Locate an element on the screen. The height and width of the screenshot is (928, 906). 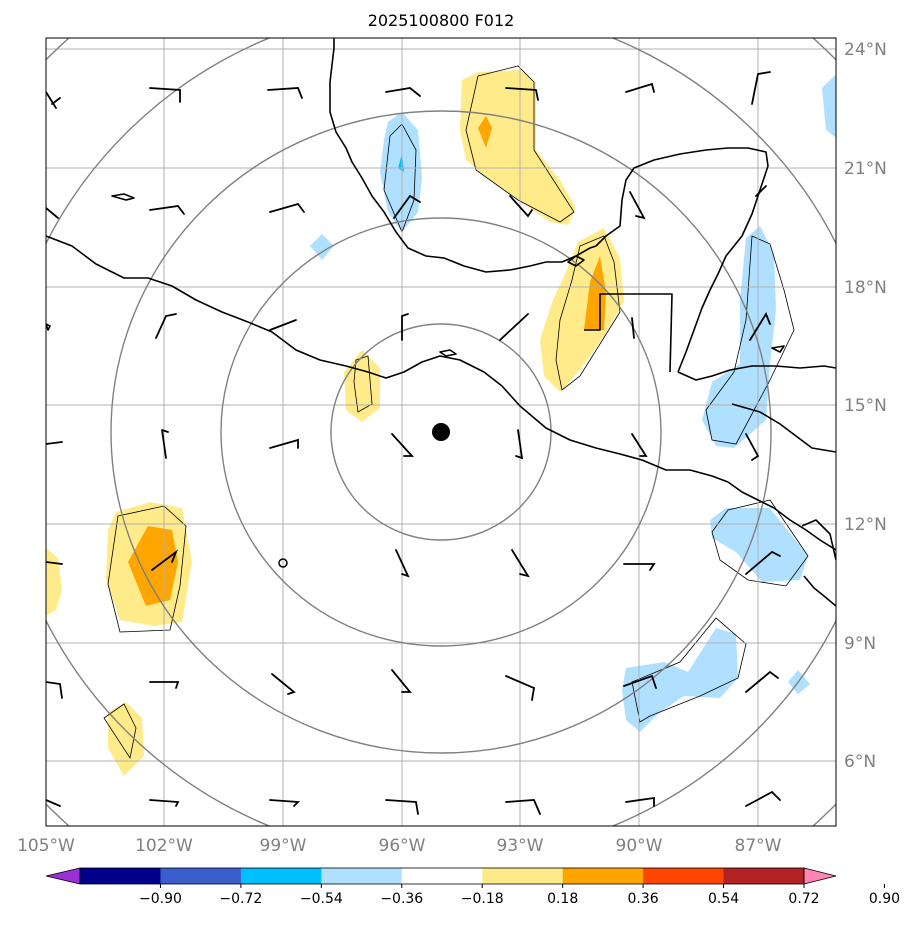
coast-costa-rica is located at coordinates (819, 591).